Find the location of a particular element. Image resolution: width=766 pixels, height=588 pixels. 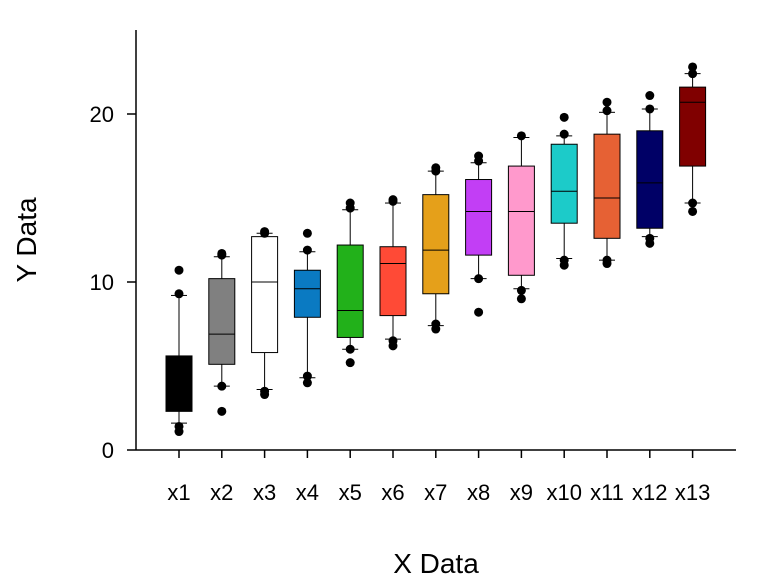

x-tick-label-x12: x12 is located at coordinates (649, 492).